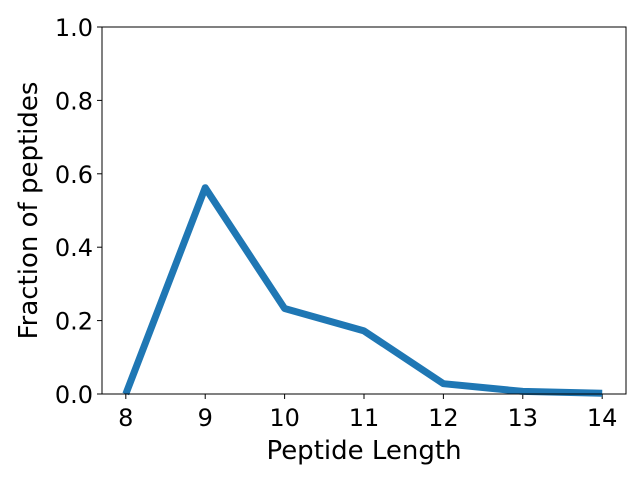 This screenshot has width=640, height=480. I want to click on y-tick-label: 1.0, so click(74, 28).